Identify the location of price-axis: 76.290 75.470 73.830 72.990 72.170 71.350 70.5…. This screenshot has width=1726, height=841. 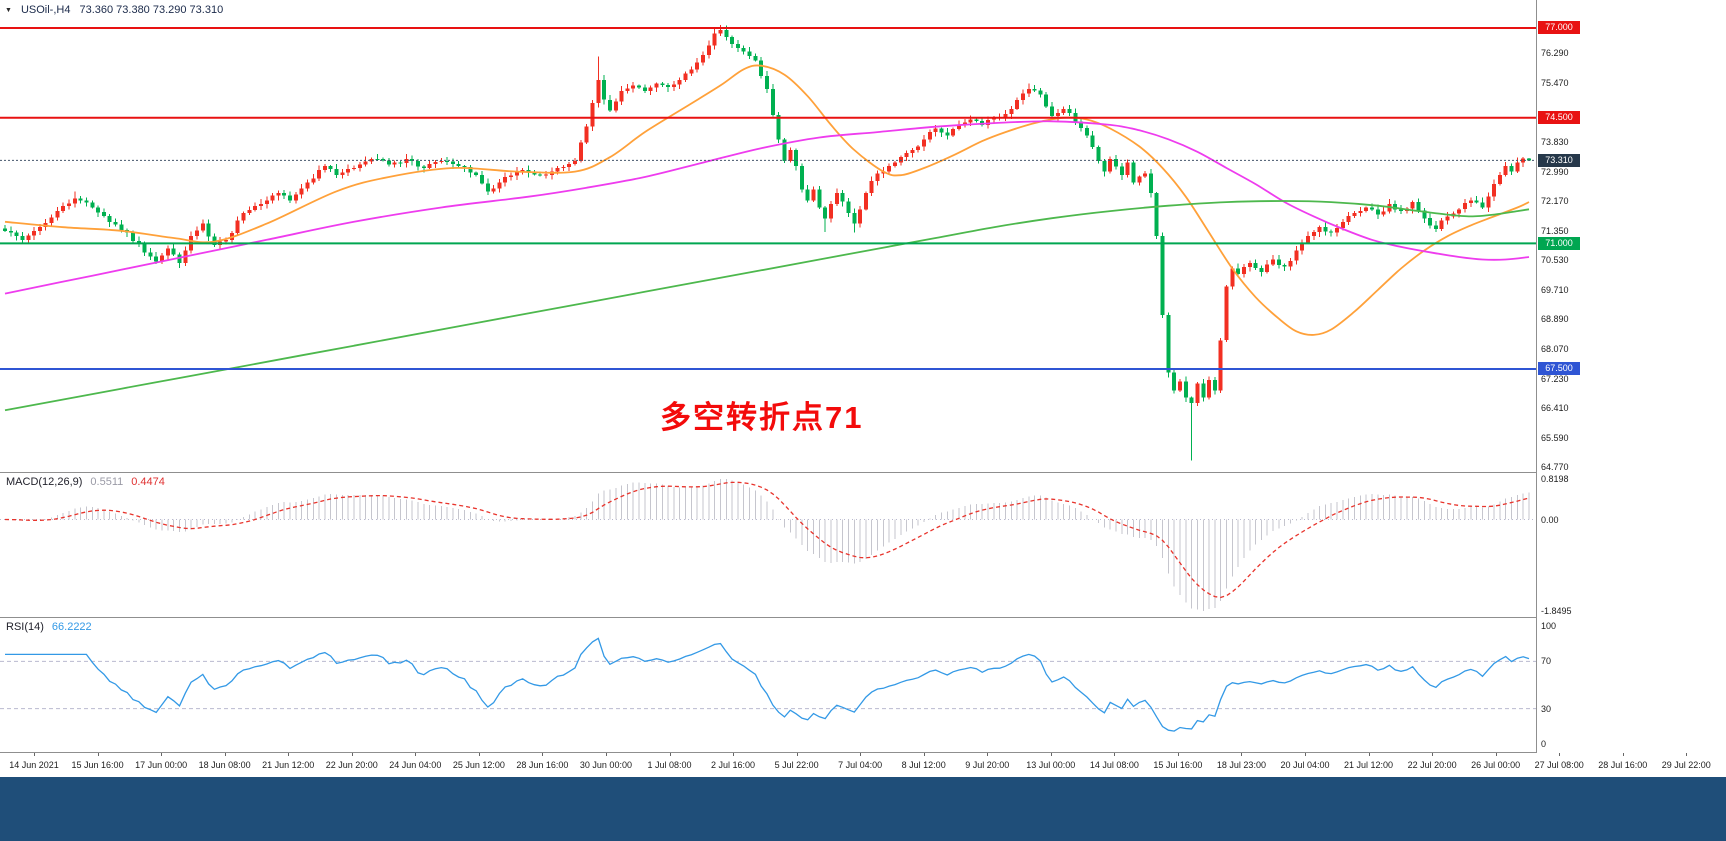
(1631, 376).